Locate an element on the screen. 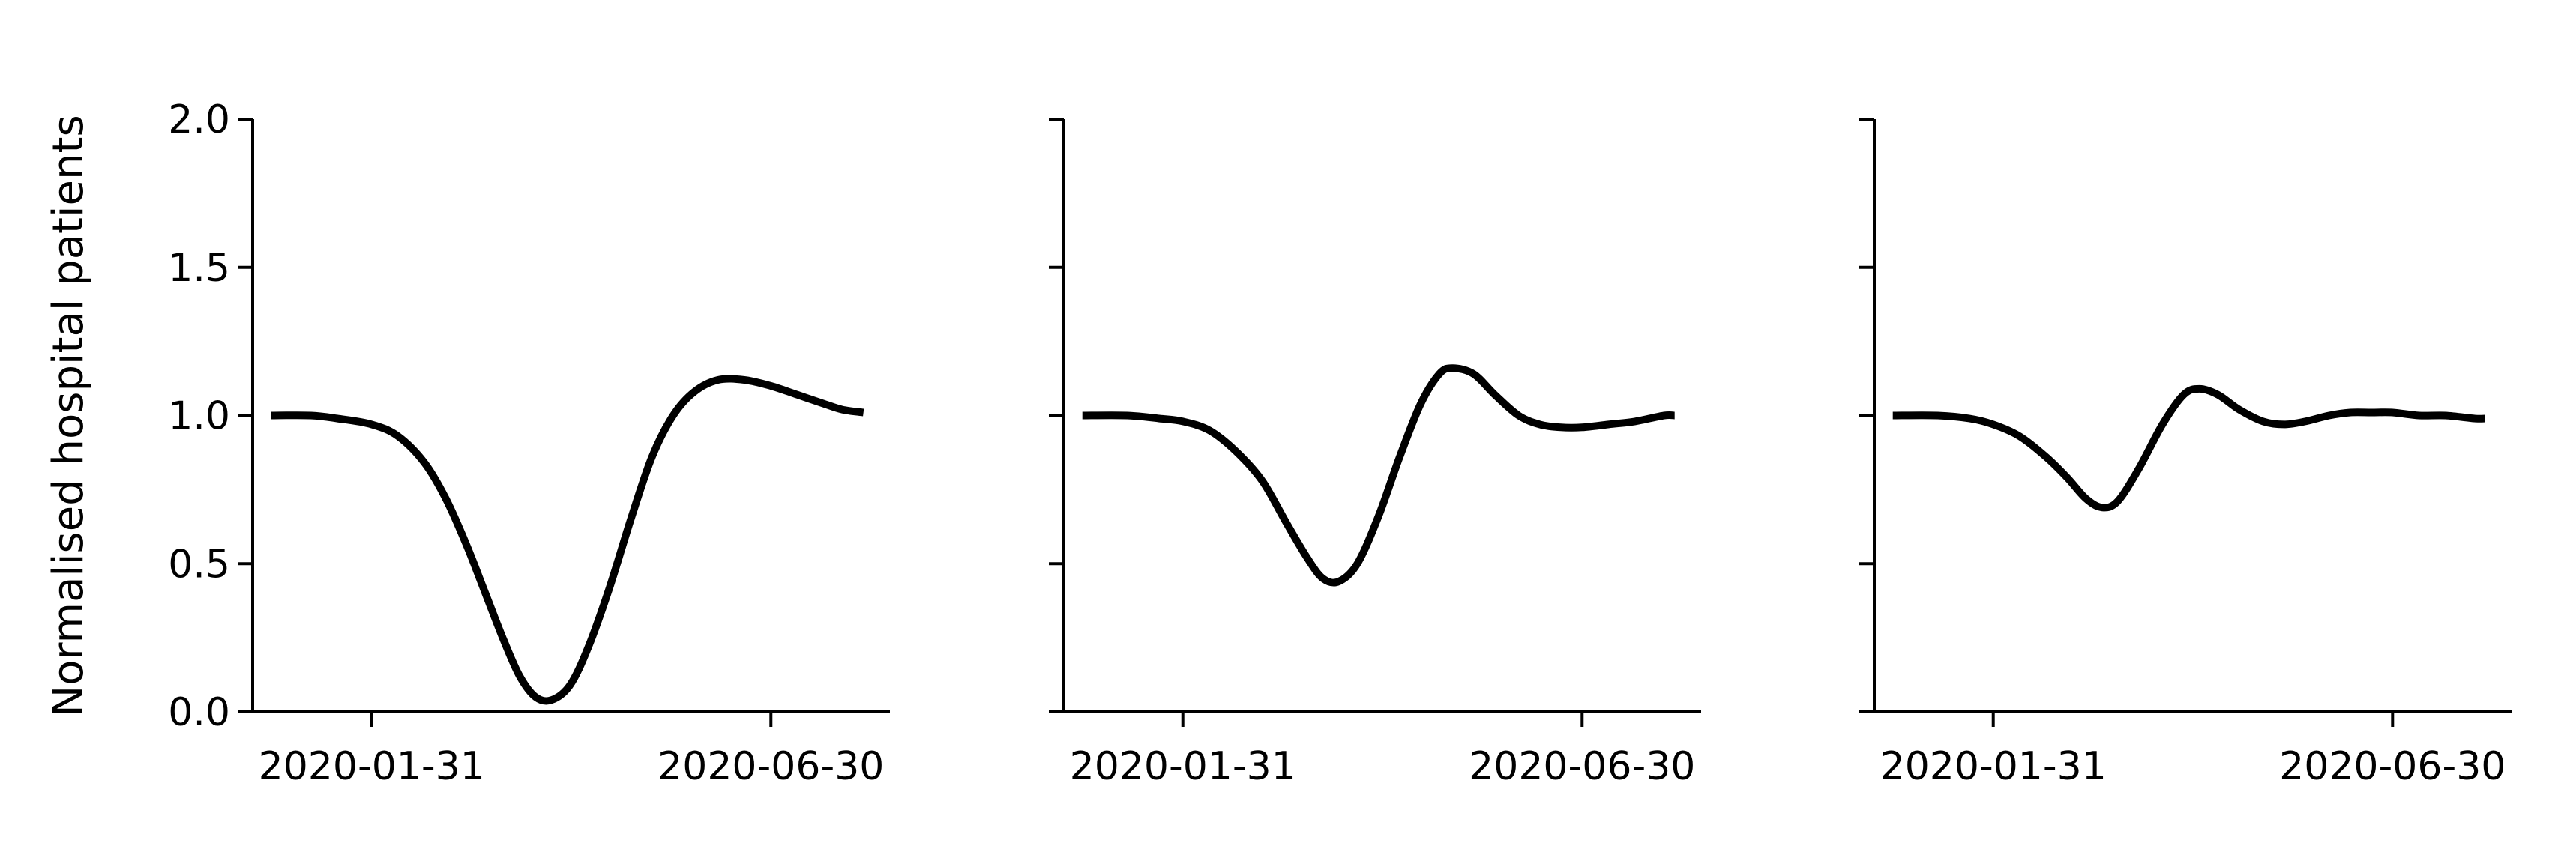 Image resolution: width=2576 pixels, height=846 pixels. panel-2-x-tick-label: 2020-06-30 is located at coordinates (1582, 766).